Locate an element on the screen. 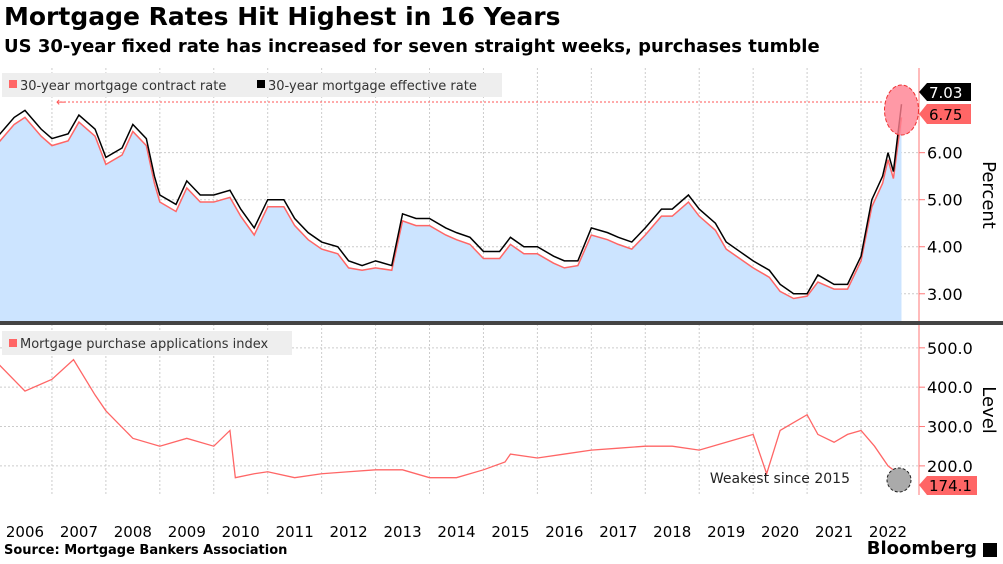 The image size is (1003, 564). x-tick-label: 2006 is located at coordinates (25, 532).